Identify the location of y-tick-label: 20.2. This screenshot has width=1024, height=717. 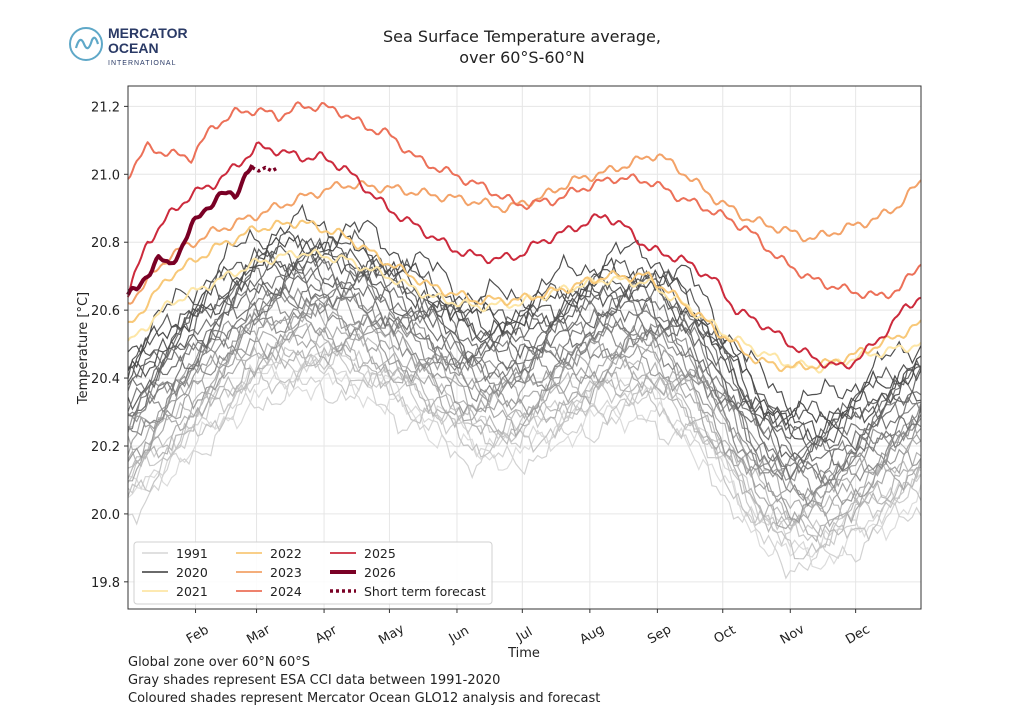
(105, 447).